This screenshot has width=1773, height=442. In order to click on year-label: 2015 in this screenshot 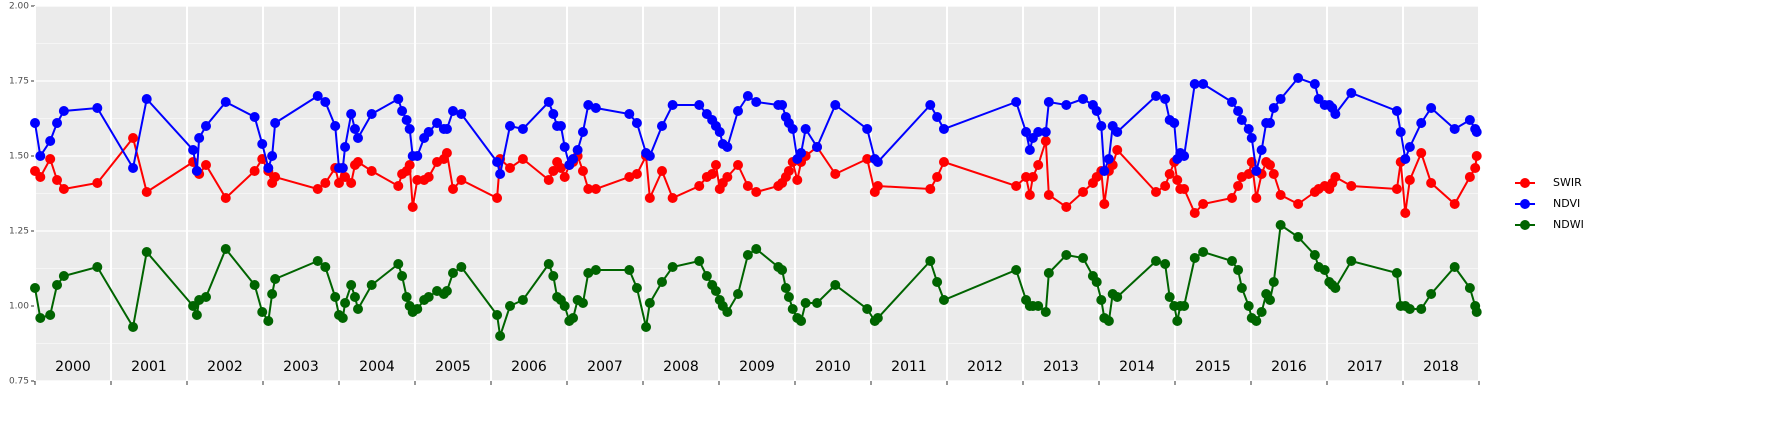, I will do `click(1213, 367)`.